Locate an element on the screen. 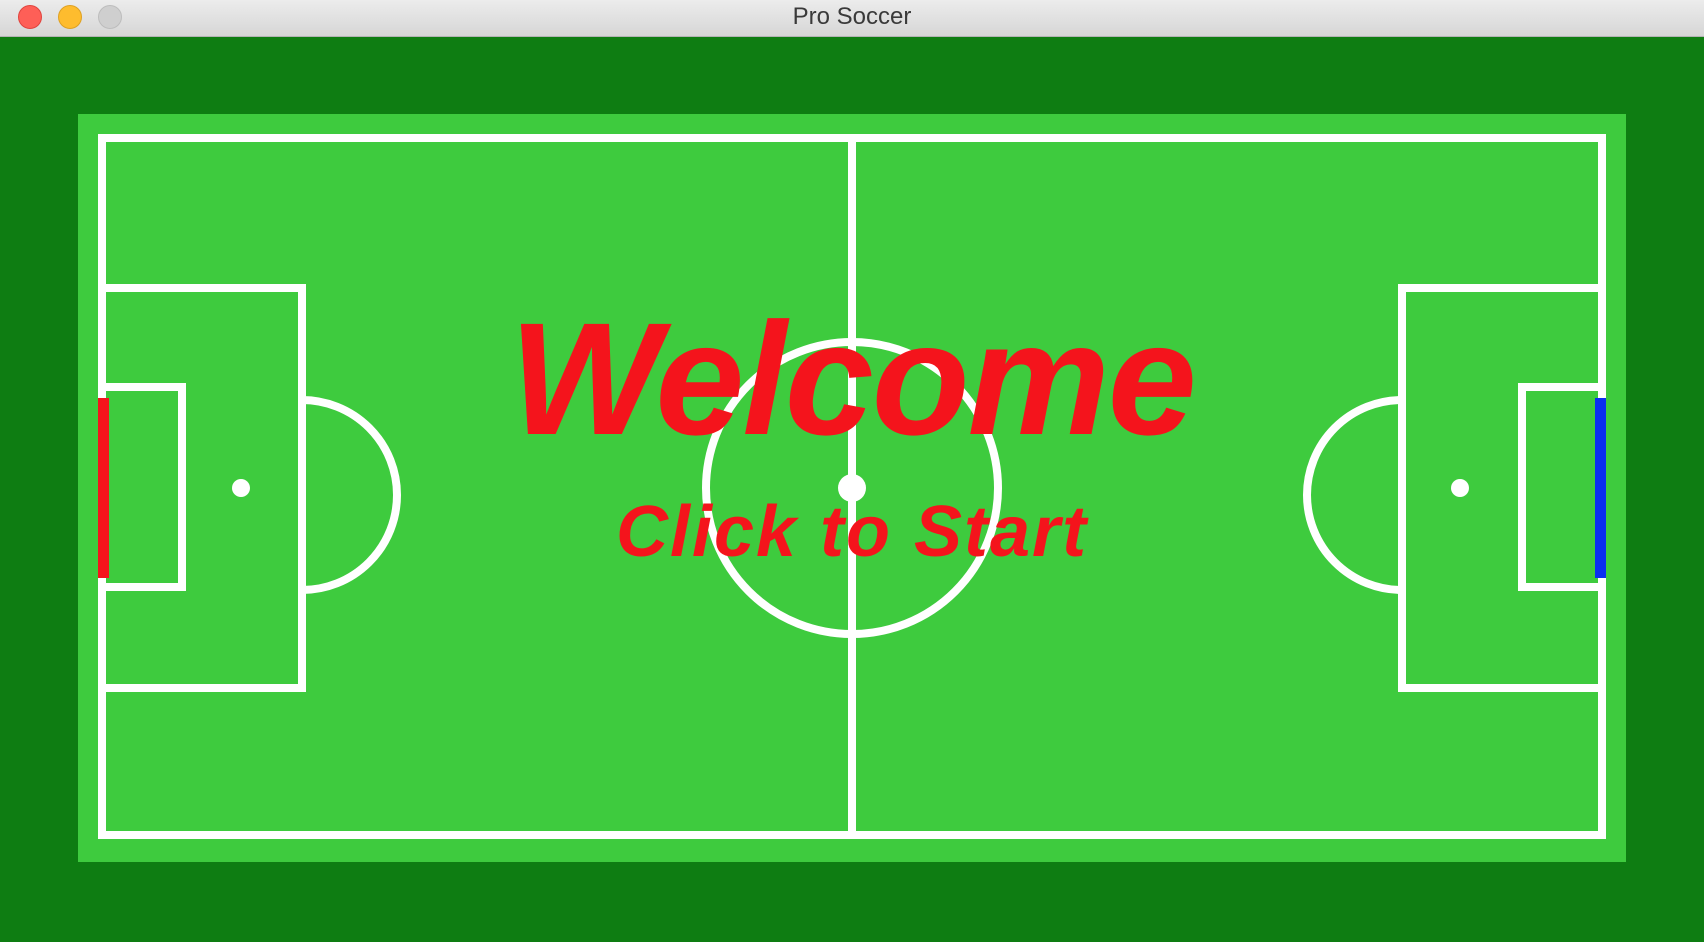 This screenshot has height=942, width=1704. window-title: Pro Soccer is located at coordinates (852, 16).